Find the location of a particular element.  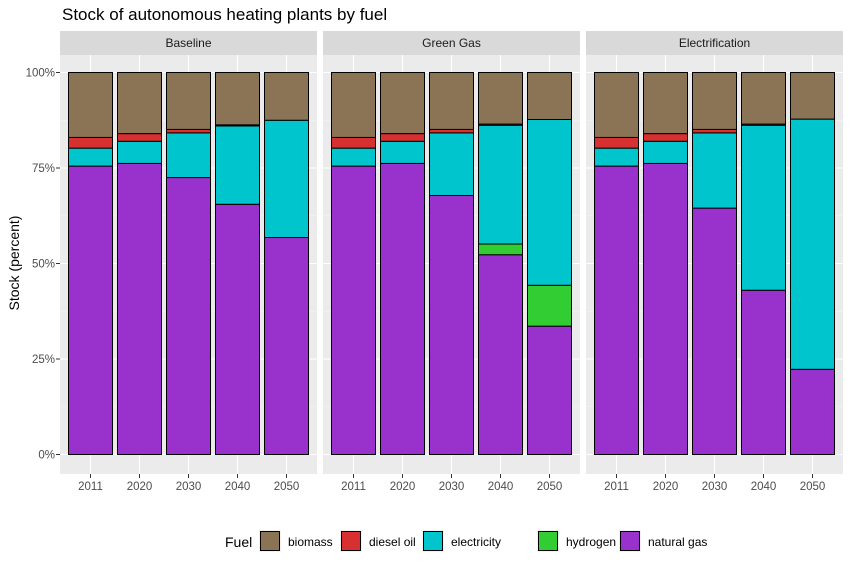

y-tick-label: 0% is located at coordinates (46, 456).